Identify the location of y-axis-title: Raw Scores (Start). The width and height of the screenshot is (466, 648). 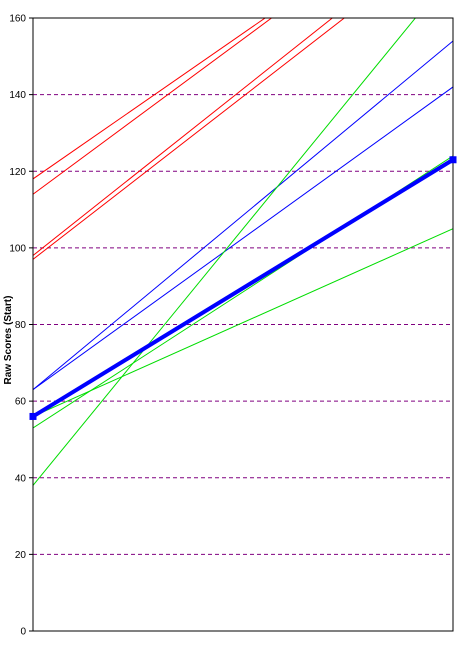
(8, 340).